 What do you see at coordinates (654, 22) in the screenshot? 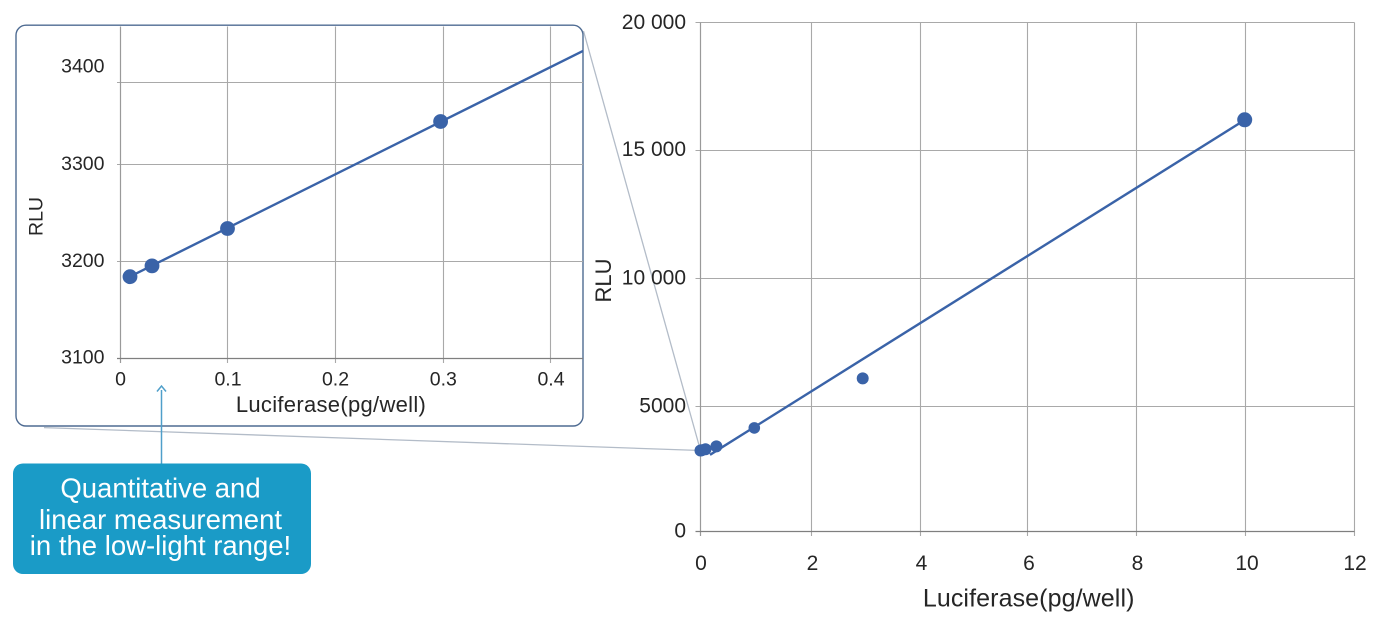
I see `svg-text: 20 000` at bounding box center [654, 22].